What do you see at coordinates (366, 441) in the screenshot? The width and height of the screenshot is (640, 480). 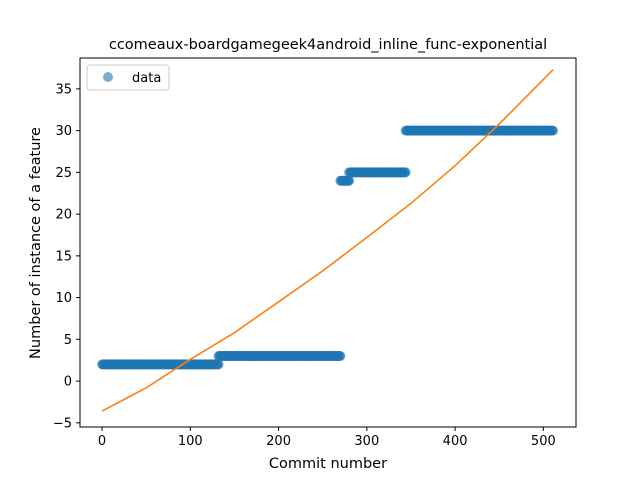 I see `x-tick-label: 300` at bounding box center [366, 441].